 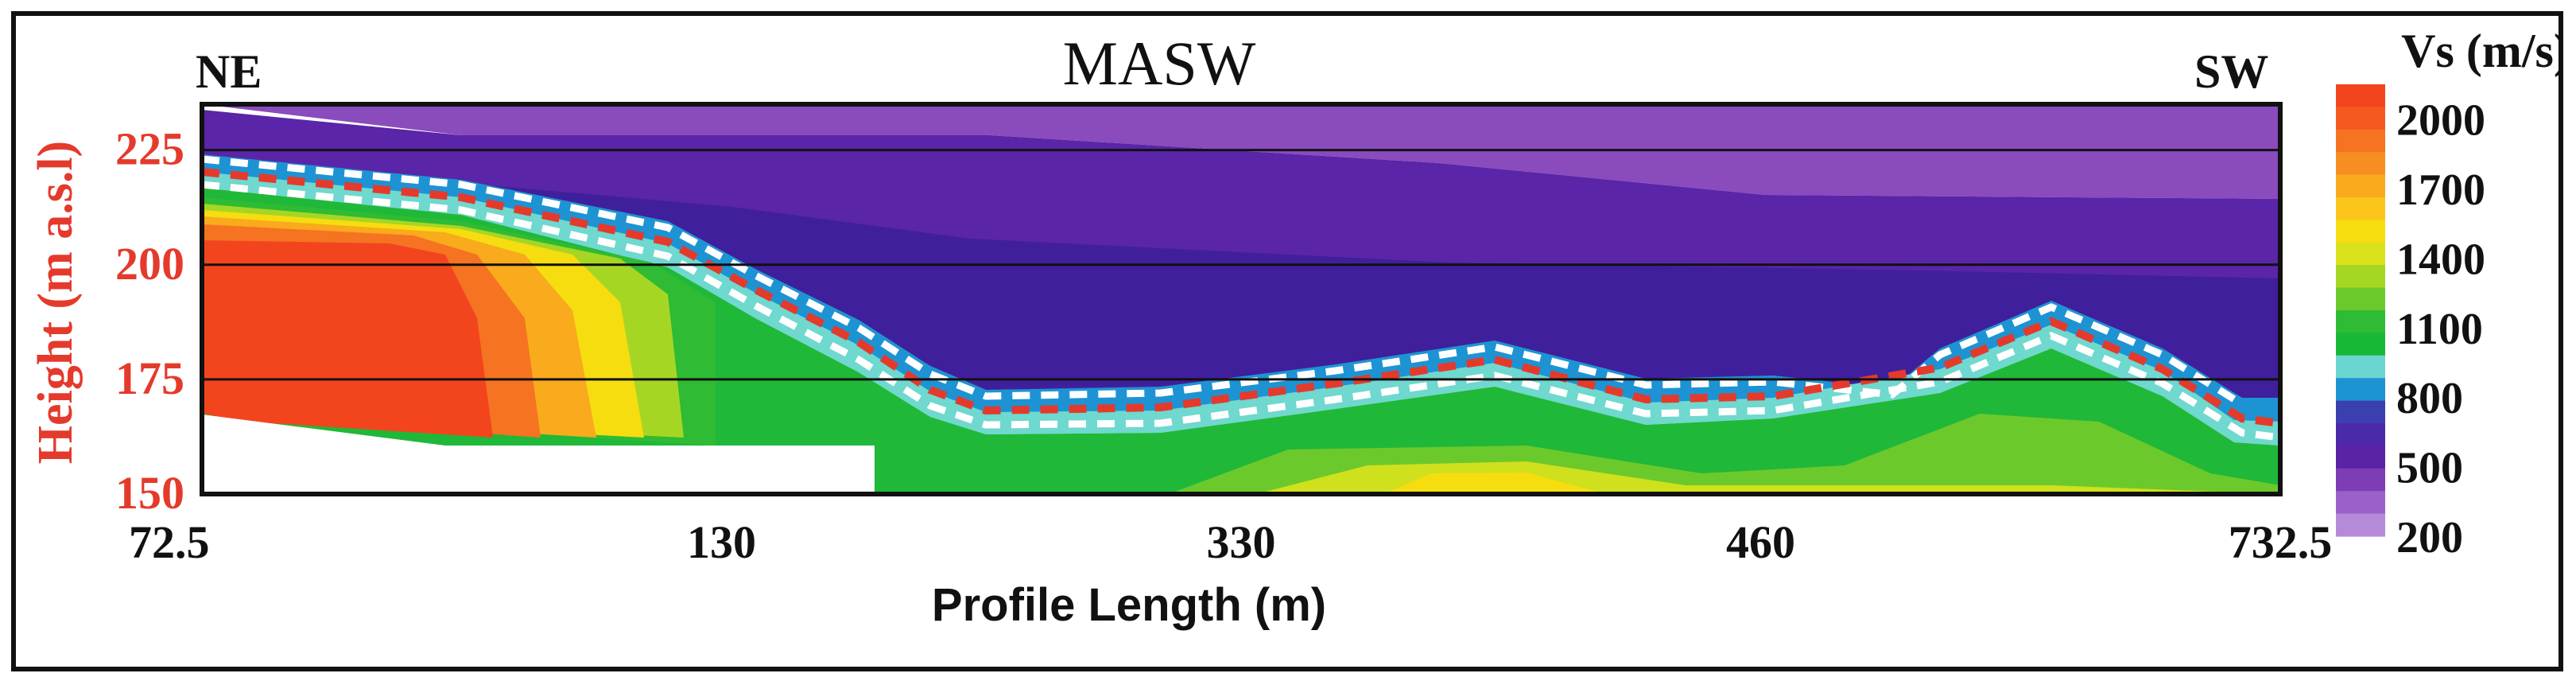 I want to click on y-axis-ticks: 150 175 200 225, so click(x=150, y=321).